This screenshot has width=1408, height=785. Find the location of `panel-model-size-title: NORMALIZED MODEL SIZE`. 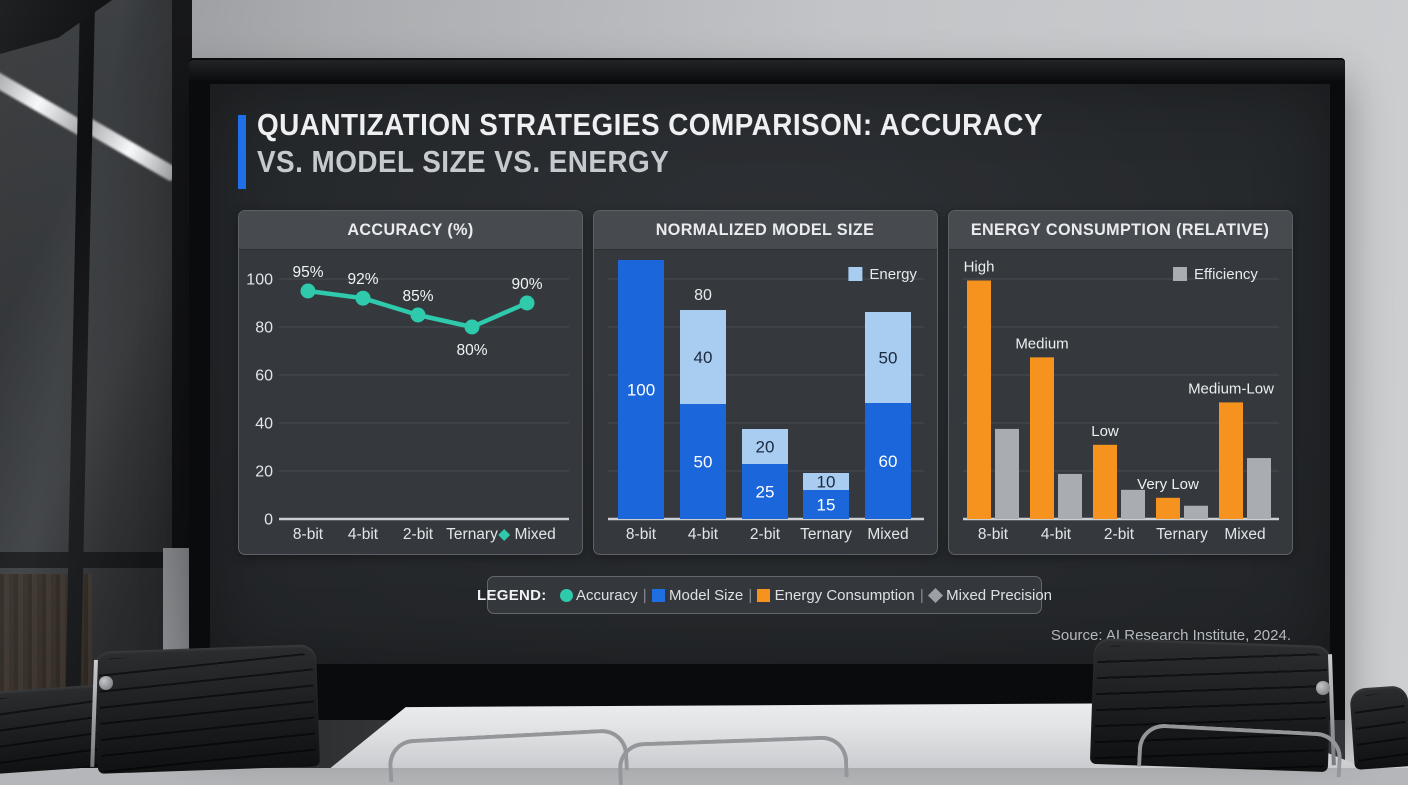

panel-model-size-title: NORMALIZED MODEL SIZE is located at coordinates (765, 229).